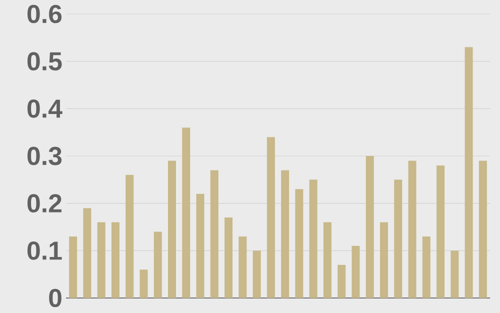  What do you see at coordinates (45, 203) in the screenshot?
I see `y-tick-label: 0.2` at bounding box center [45, 203].